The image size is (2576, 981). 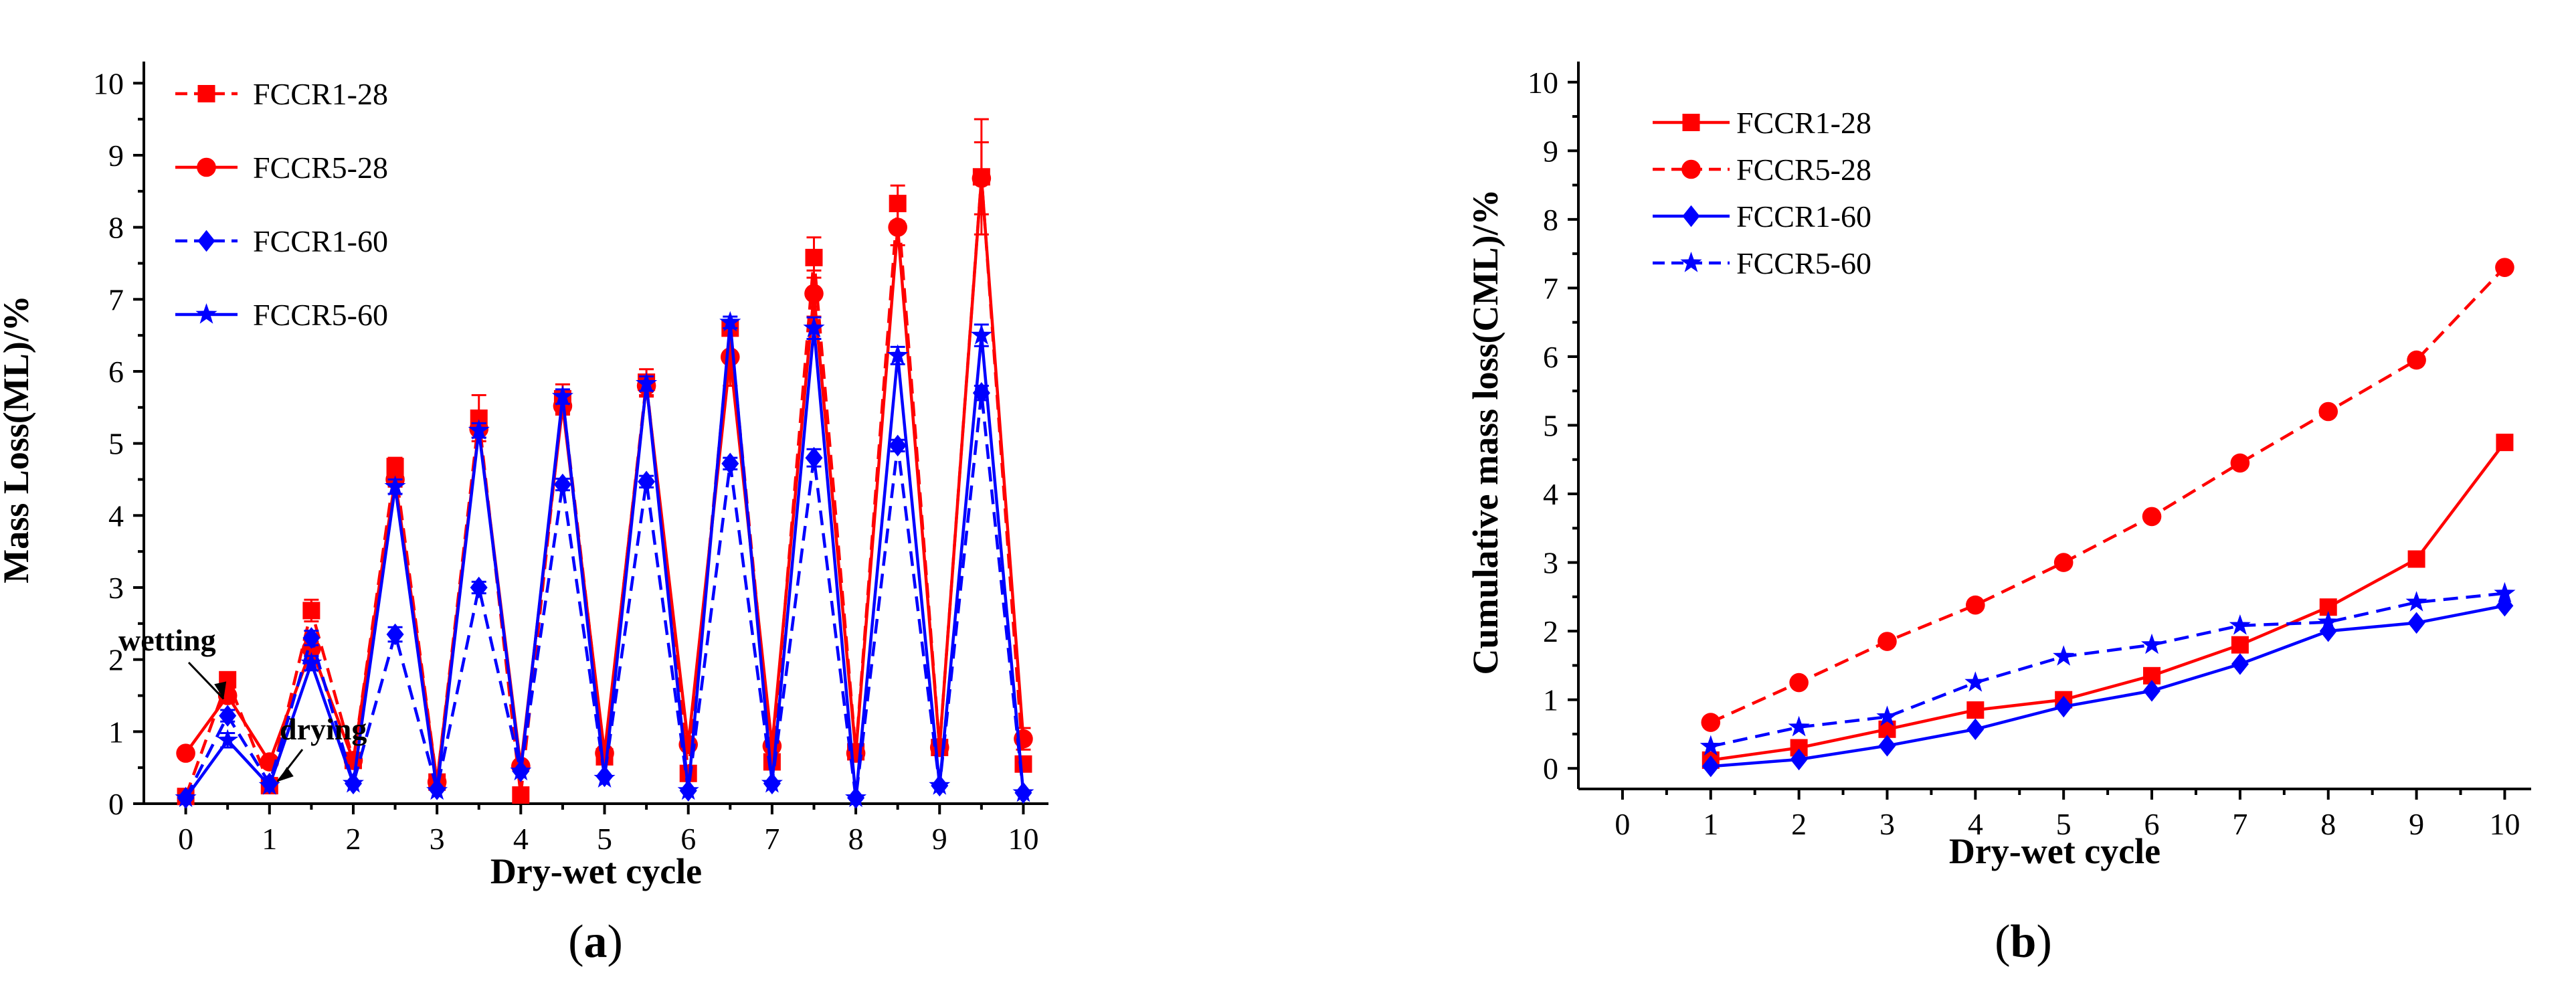 What do you see at coordinates (18, 439) in the screenshot?
I see `y-axis-title: Mass Loss(ML)/%` at bounding box center [18, 439].